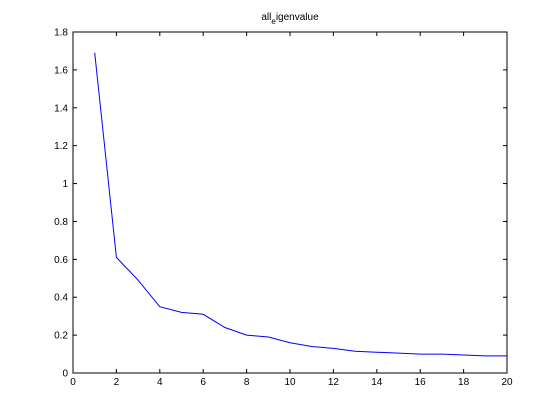 The width and height of the screenshot is (560, 420). Describe the element at coordinates (273, 21) in the screenshot. I see `title-subscript: e` at that location.